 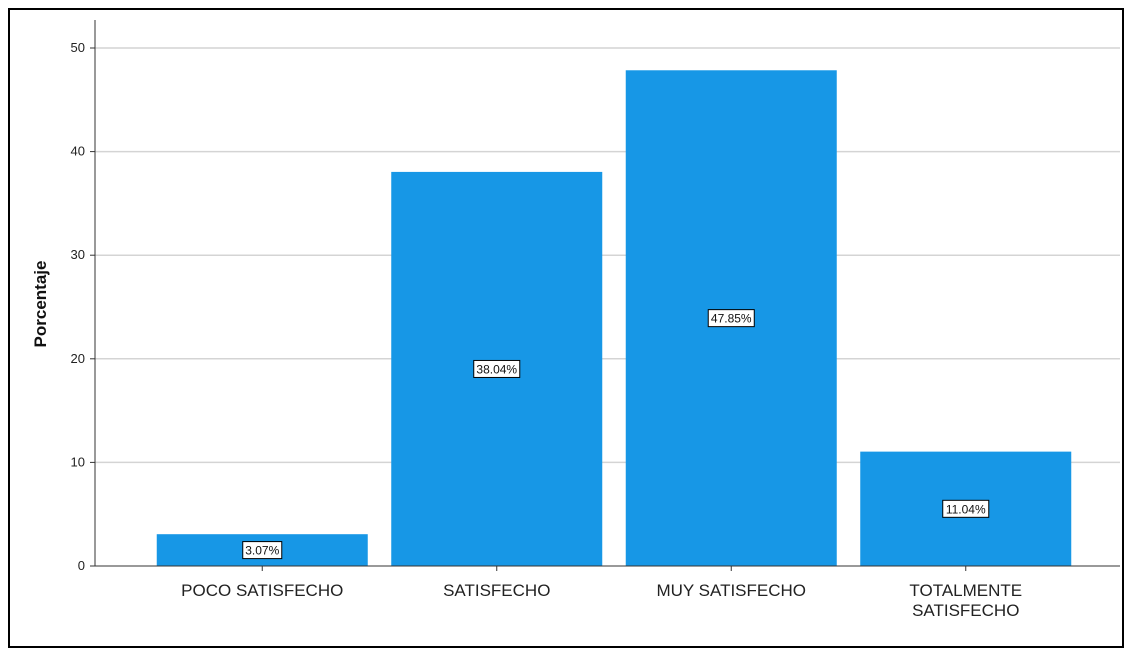 What do you see at coordinates (78, 358) in the screenshot?
I see `y-tick-label: 20` at bounding box center [78, 358].